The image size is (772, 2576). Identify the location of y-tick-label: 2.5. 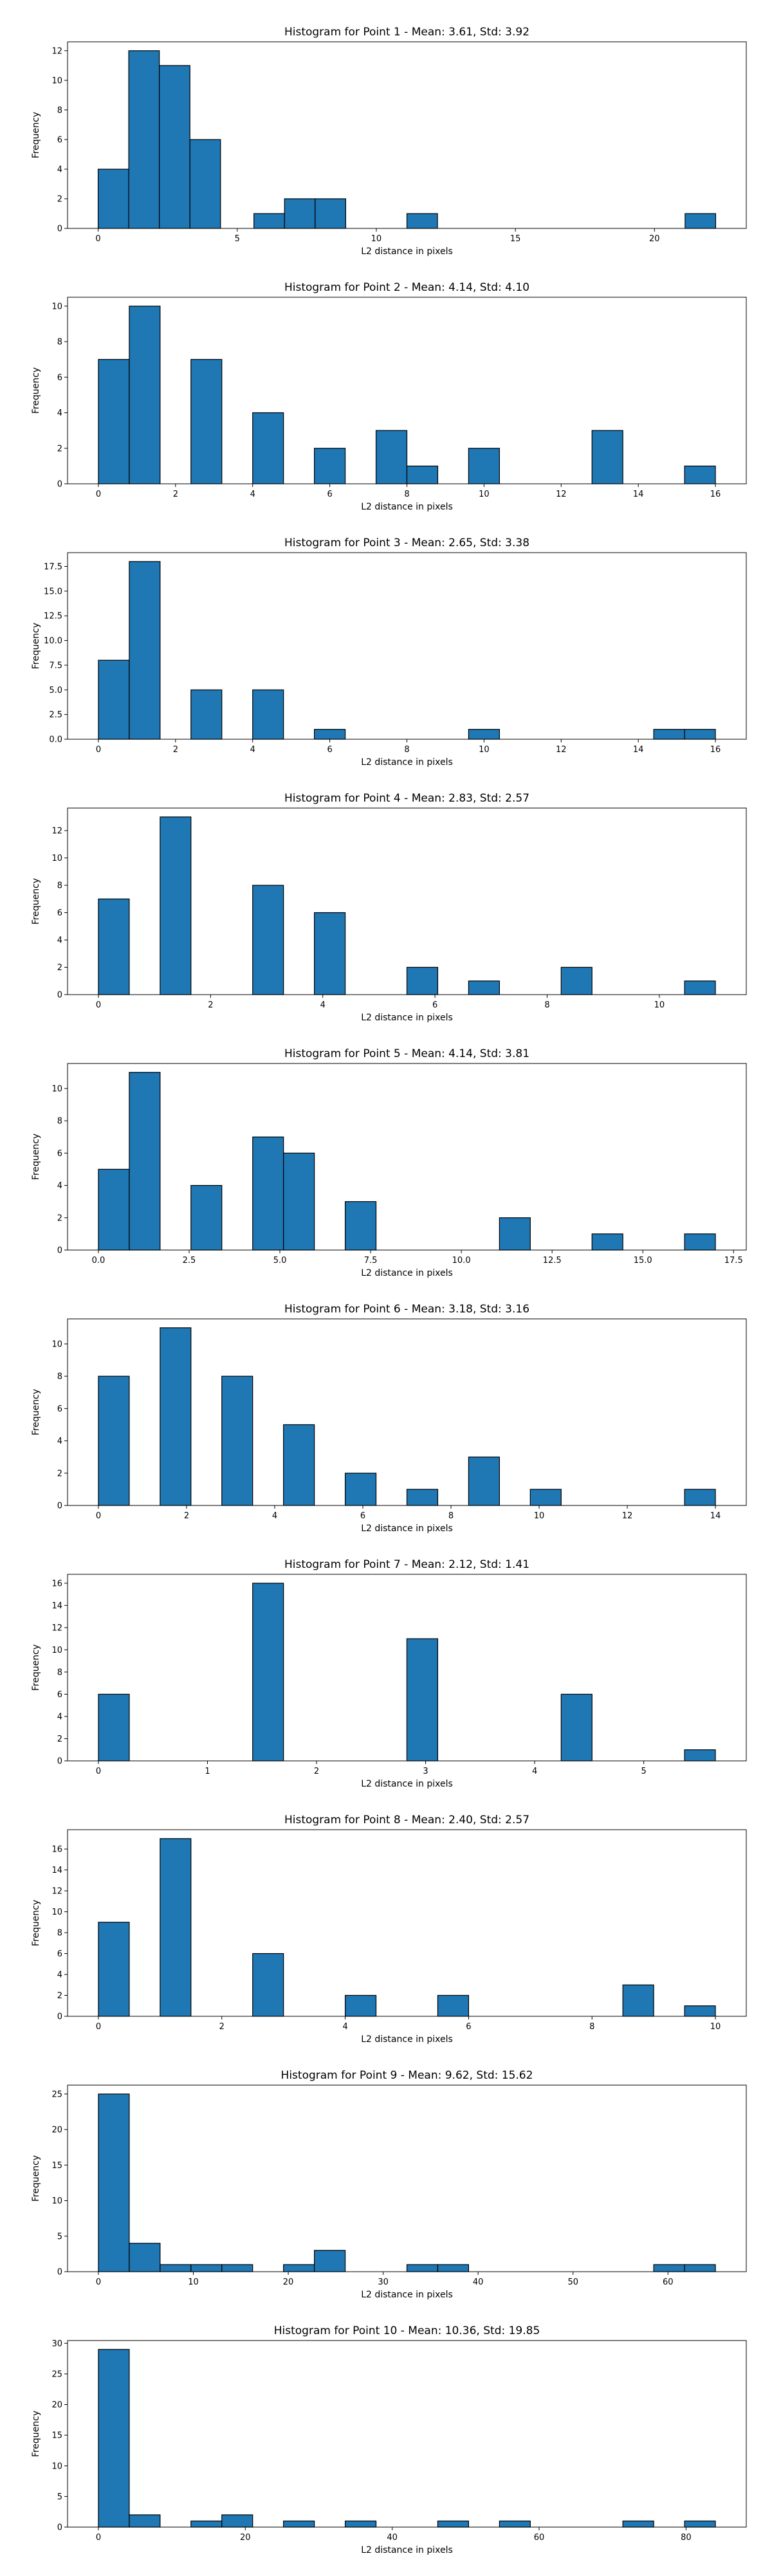
(55, 715).